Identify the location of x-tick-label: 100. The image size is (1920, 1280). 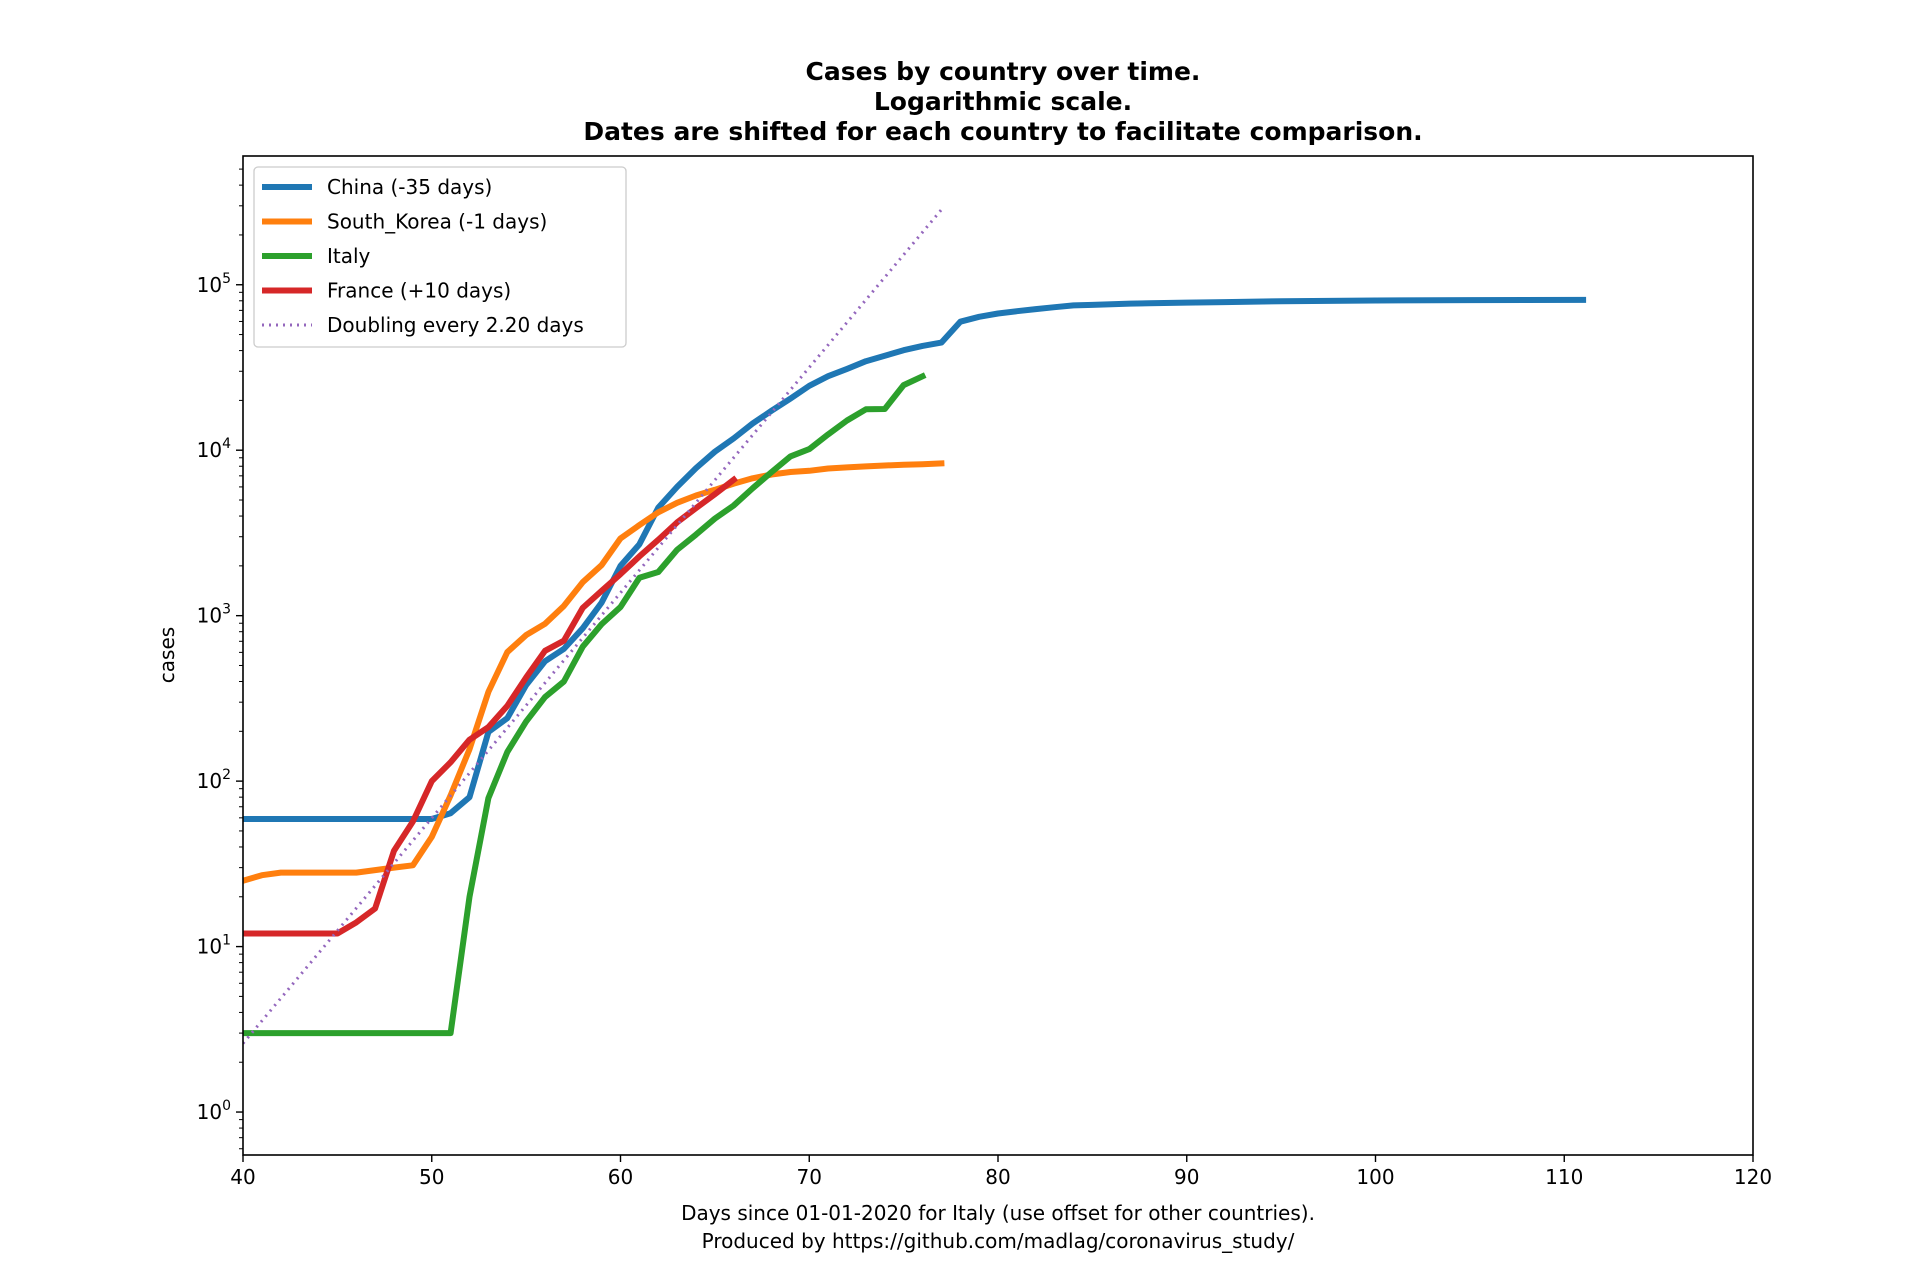
(1375, 1177).